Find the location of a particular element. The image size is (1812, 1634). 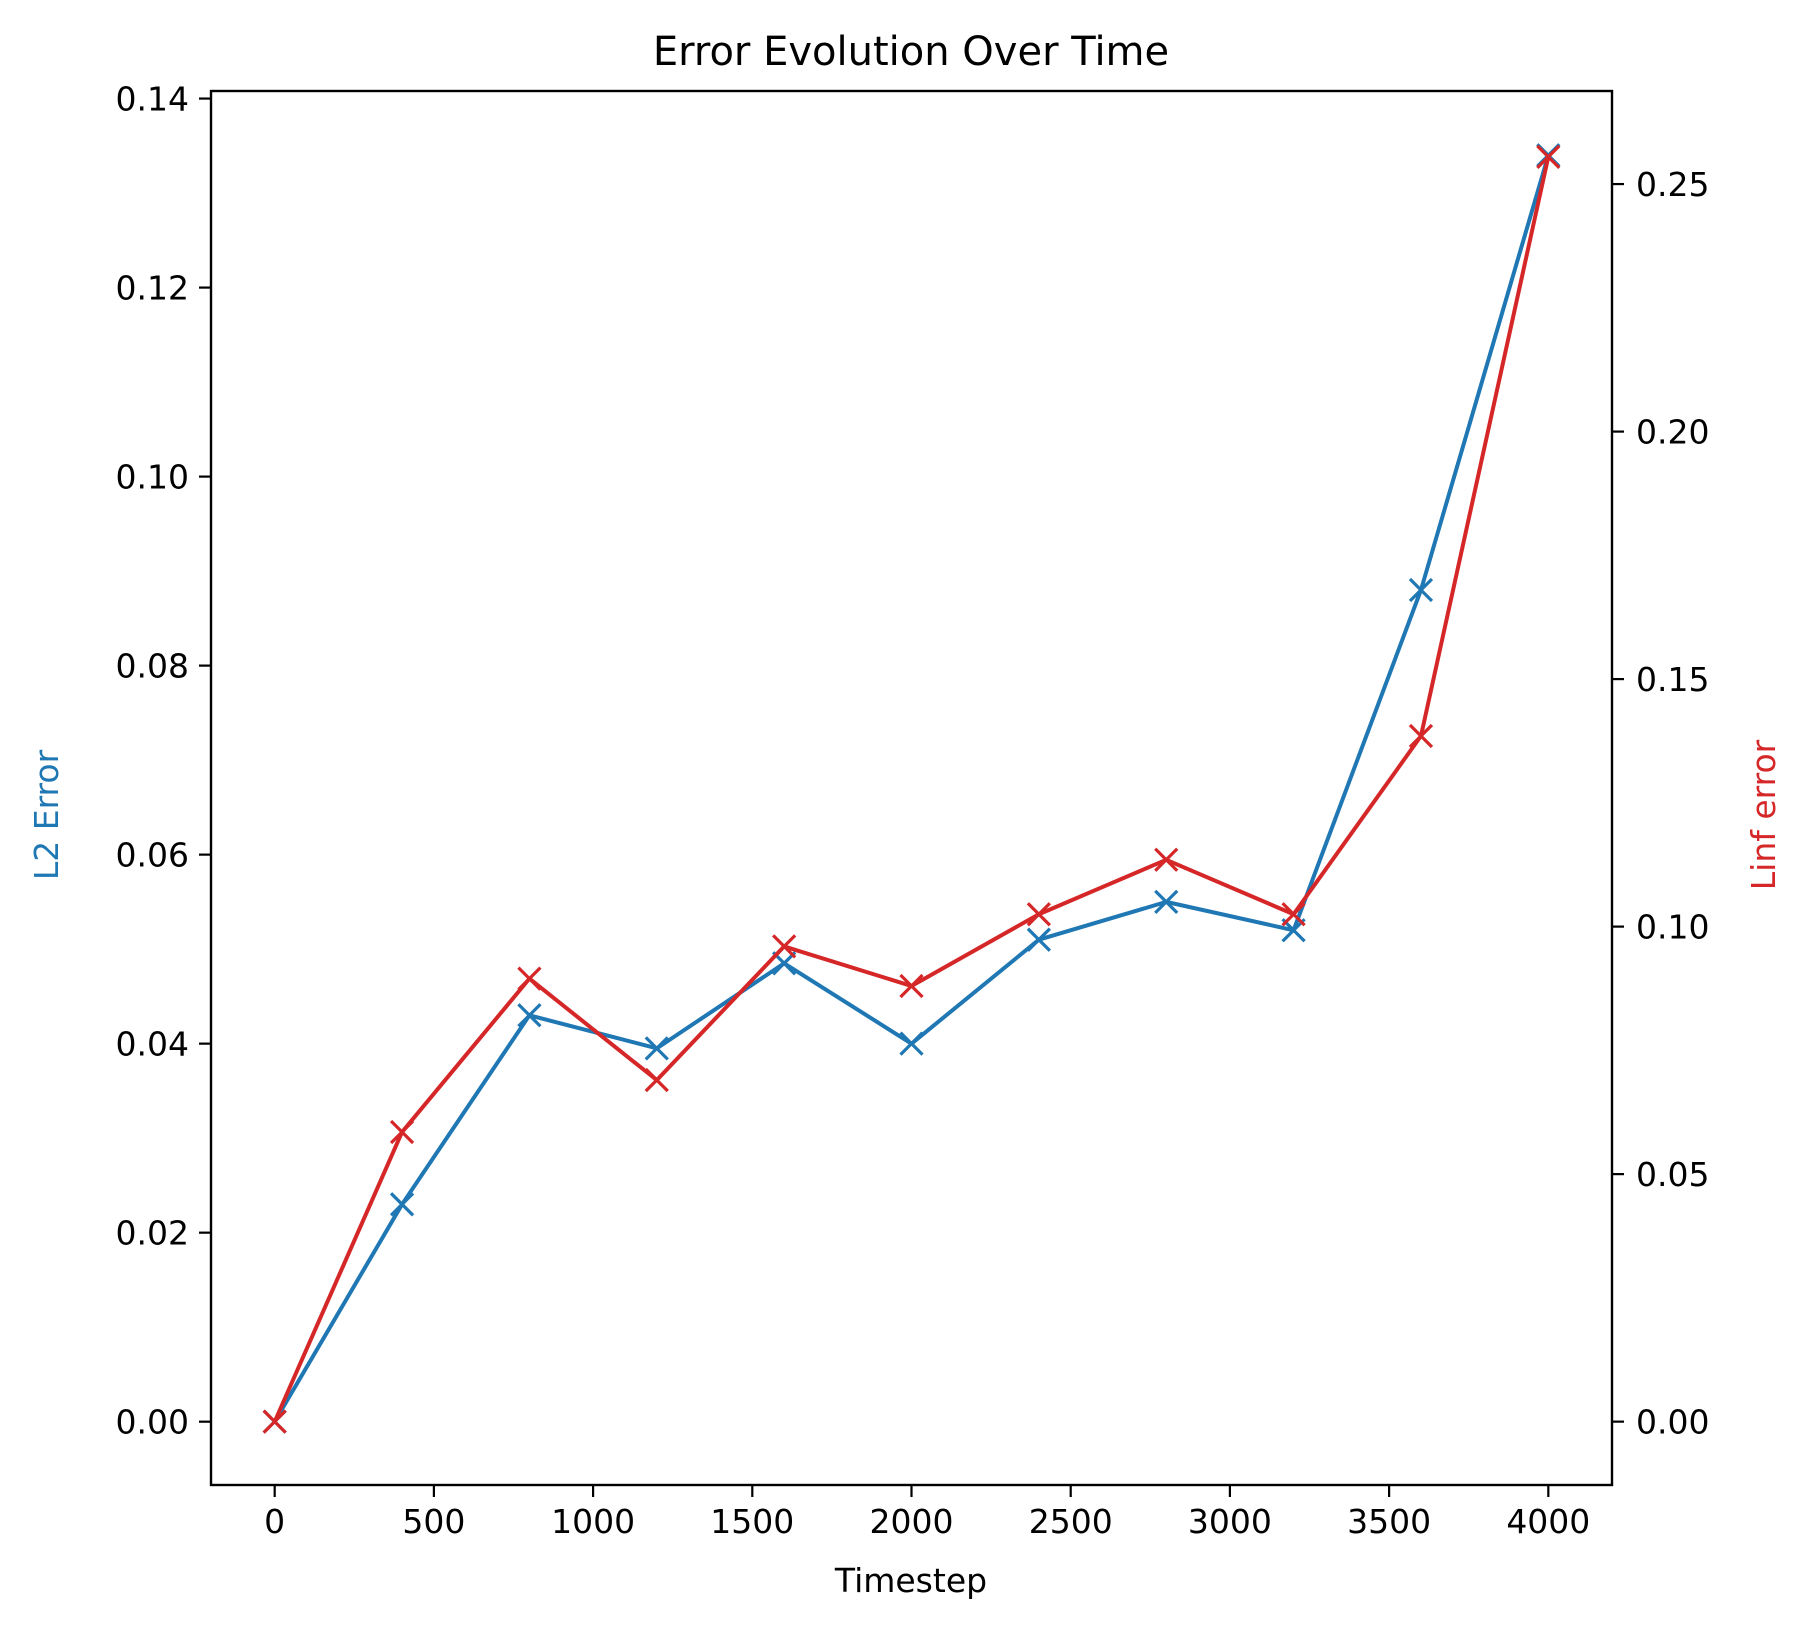

y-right-tick-label: 0.20 is located at coordinates (1672, 432).